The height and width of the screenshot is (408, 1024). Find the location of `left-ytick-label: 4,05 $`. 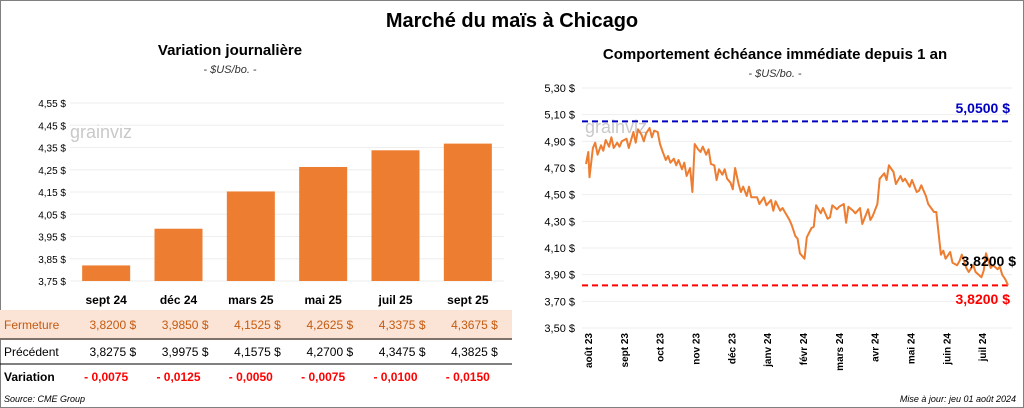

left-ytick-label: 4,05 $ is located at coordinates (52, 215).